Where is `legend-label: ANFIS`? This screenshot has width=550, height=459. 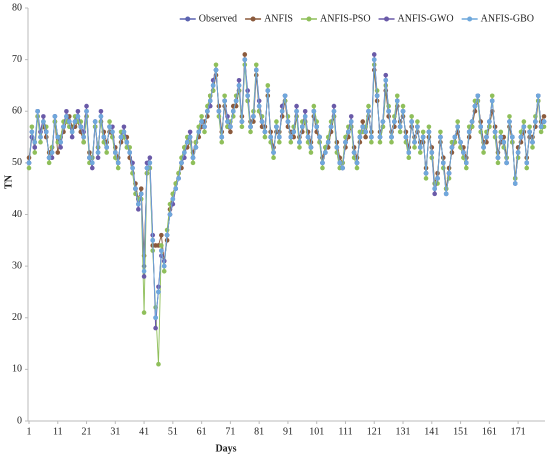 legend-label: ANFIS is located at coordinates (278, 18).